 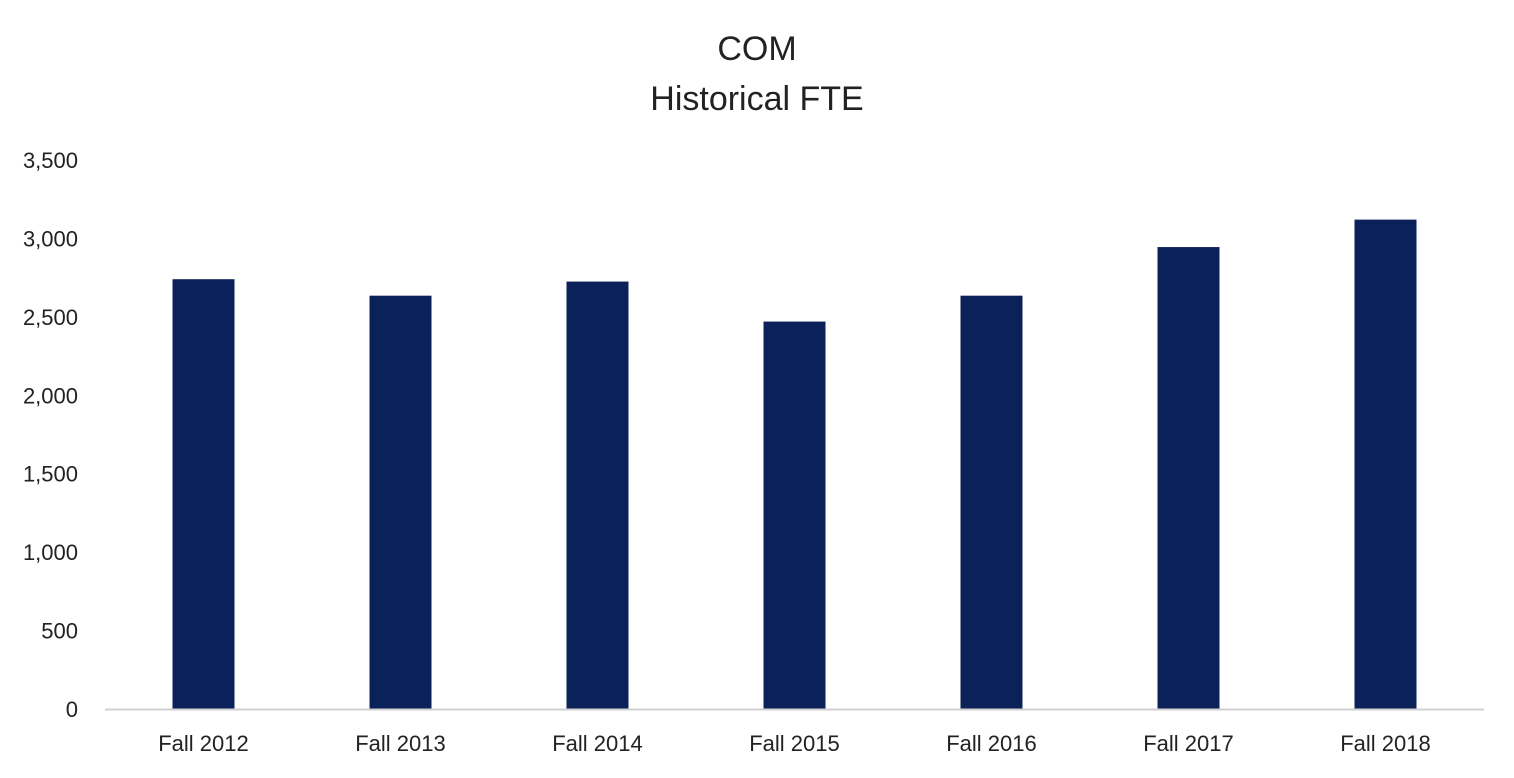 What do you see at coordinates (50, 160) in the screenshot?
I see `y-tick-label: 3,500` at bounding box center [50, 160].